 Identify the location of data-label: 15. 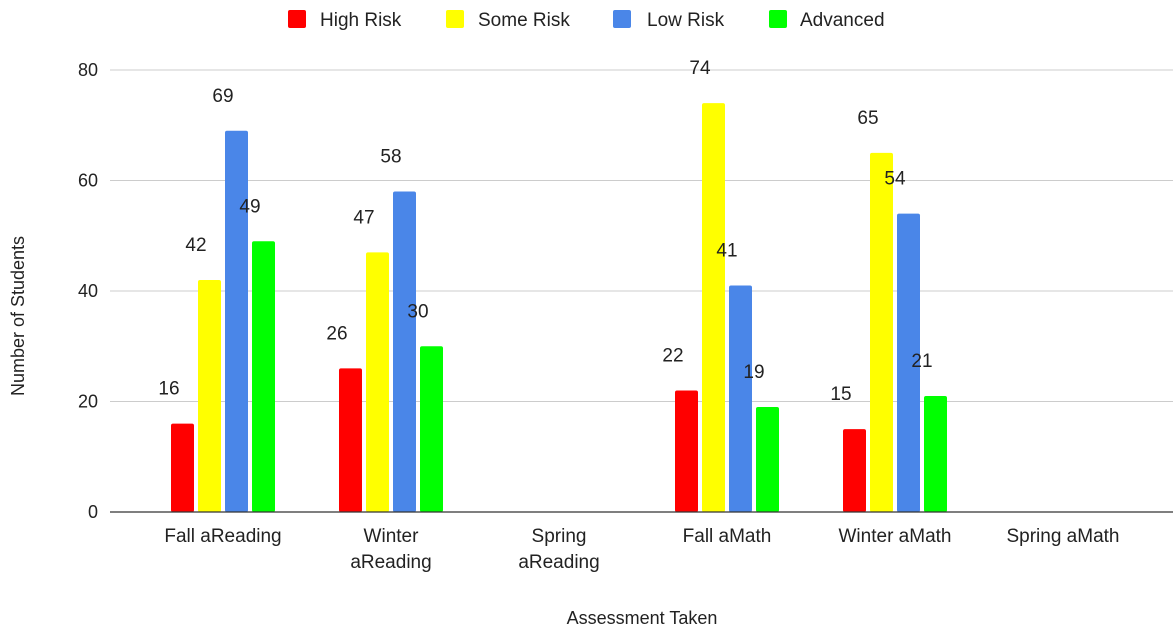
(840, 394).